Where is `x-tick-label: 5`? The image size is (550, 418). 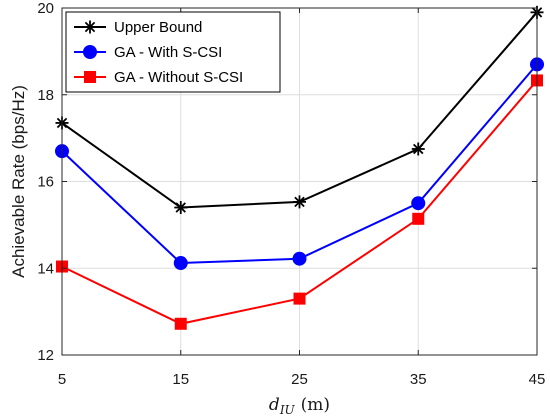
x-tick-label: 5 is located at coordinates (62, 379).